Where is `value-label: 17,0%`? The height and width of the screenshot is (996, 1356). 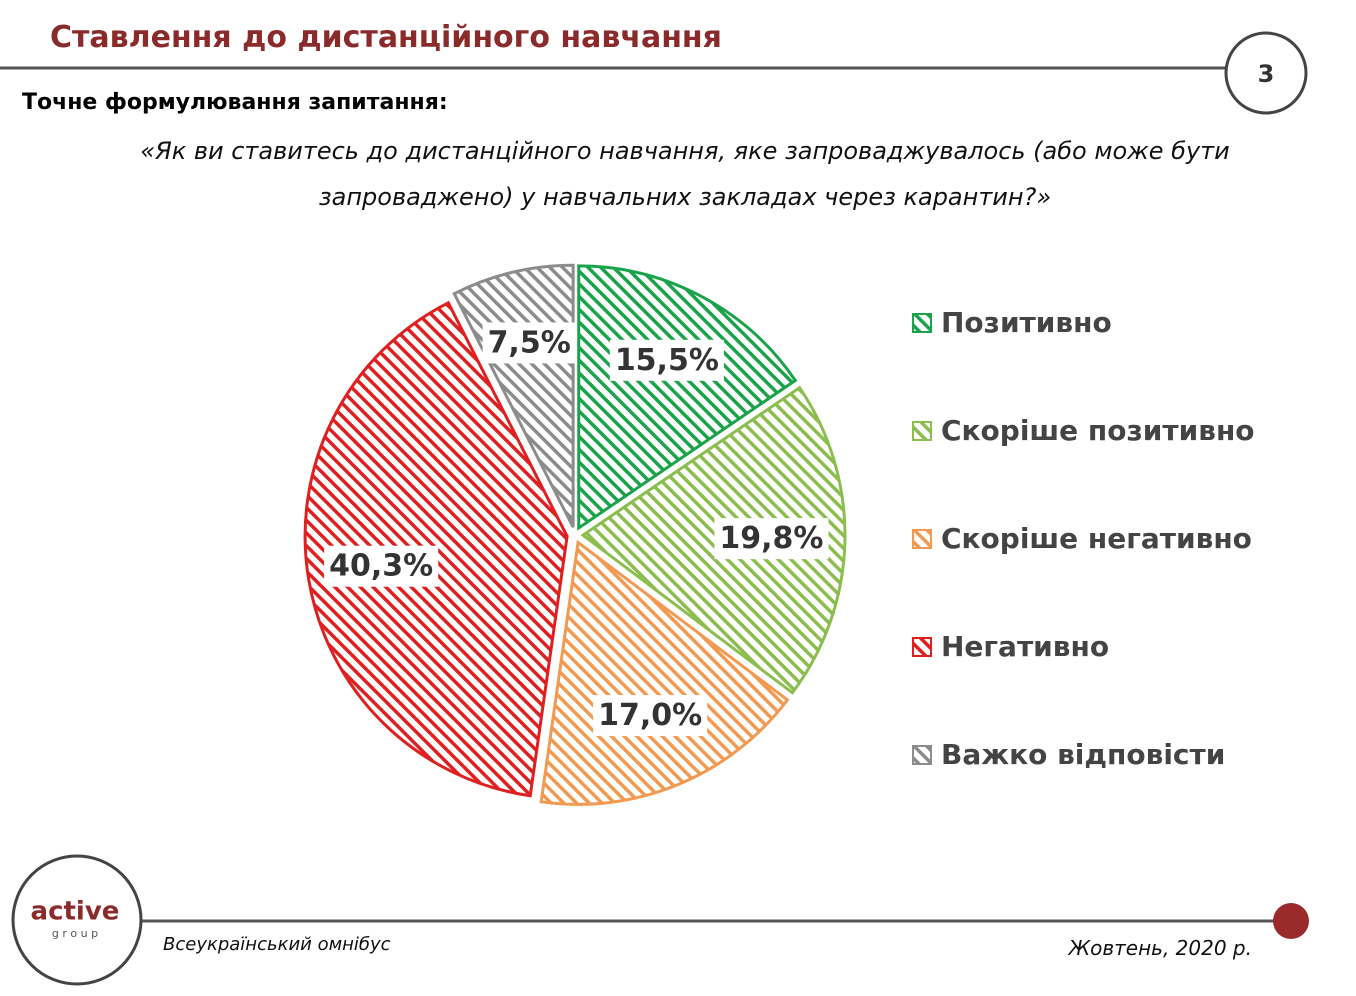
value-label: 17,0% is located at coordinates (650, 715).